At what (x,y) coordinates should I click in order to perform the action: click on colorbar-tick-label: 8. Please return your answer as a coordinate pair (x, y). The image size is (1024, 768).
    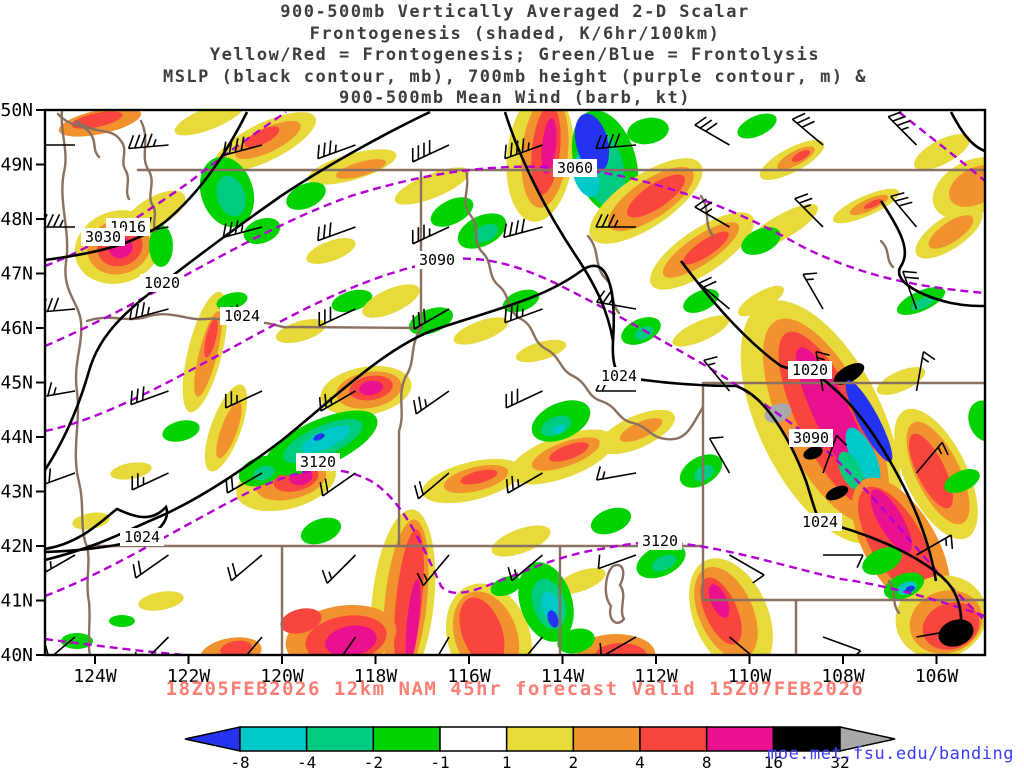
    Looking at the image, I should click on (707, 760).